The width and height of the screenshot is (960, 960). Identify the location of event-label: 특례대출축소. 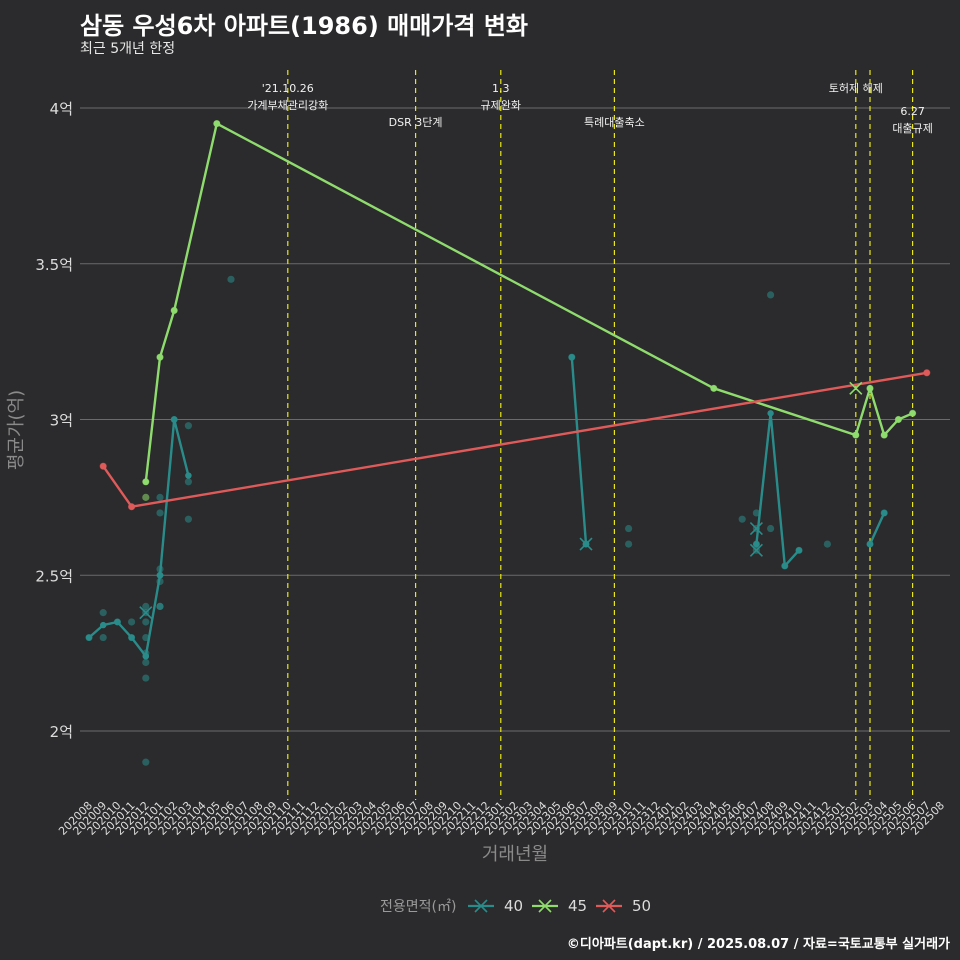
(614, 122).